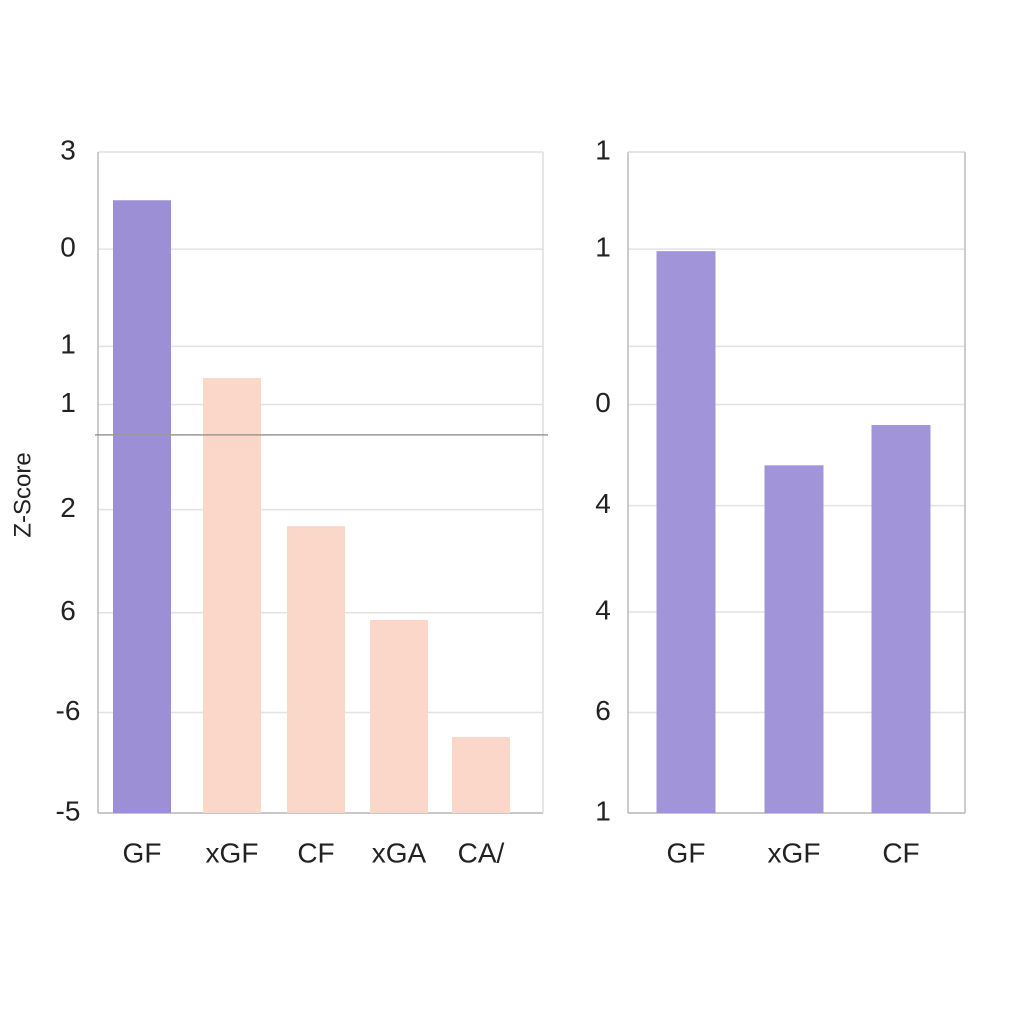 Image resolution: width=1029 pixels, height=1029 pixels. What do you see at coordinates (68, 810) in the screenshot?
I see `y-tick-label: -5` at bounding box center [68, 810].